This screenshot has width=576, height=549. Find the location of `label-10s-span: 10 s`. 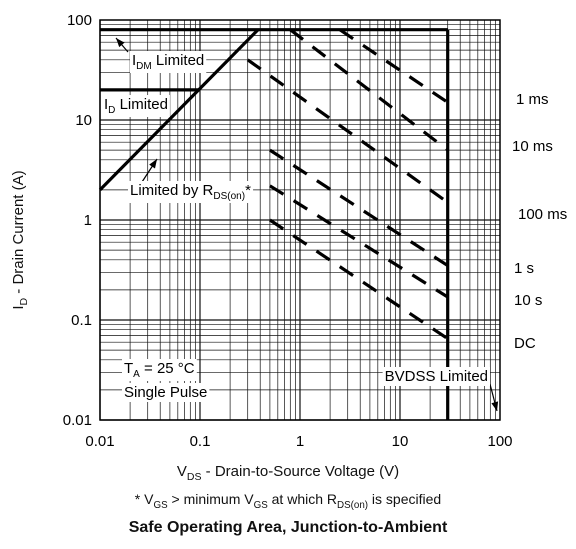

label-10s-span: 10 s is located at coordinates (528, 300).